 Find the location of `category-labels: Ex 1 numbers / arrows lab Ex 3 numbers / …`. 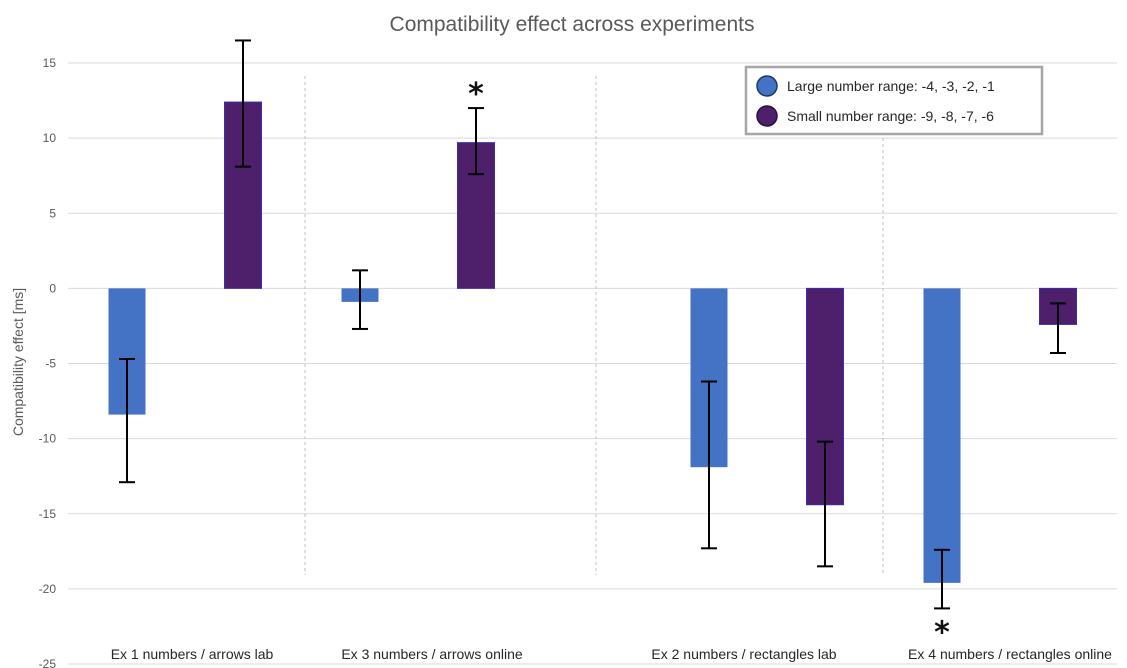

category-labels: Ex 1 numbers / arrows lab Ex 3 numbers / … is located at coordinates (611, 654).